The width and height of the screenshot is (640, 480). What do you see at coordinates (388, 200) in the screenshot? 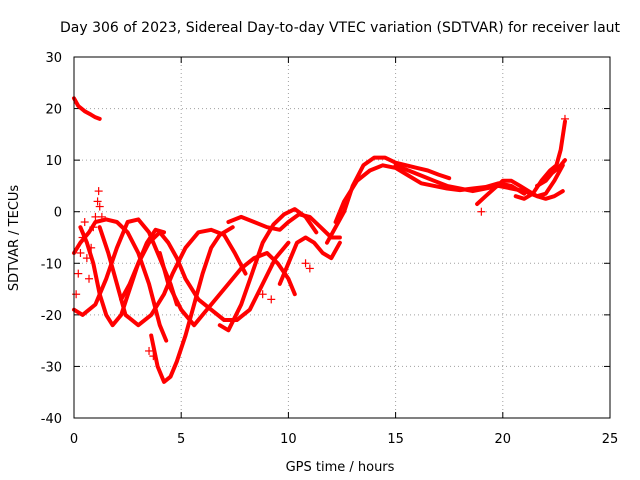
I see `series-line-arc-l` at bounding box center [388, 200].